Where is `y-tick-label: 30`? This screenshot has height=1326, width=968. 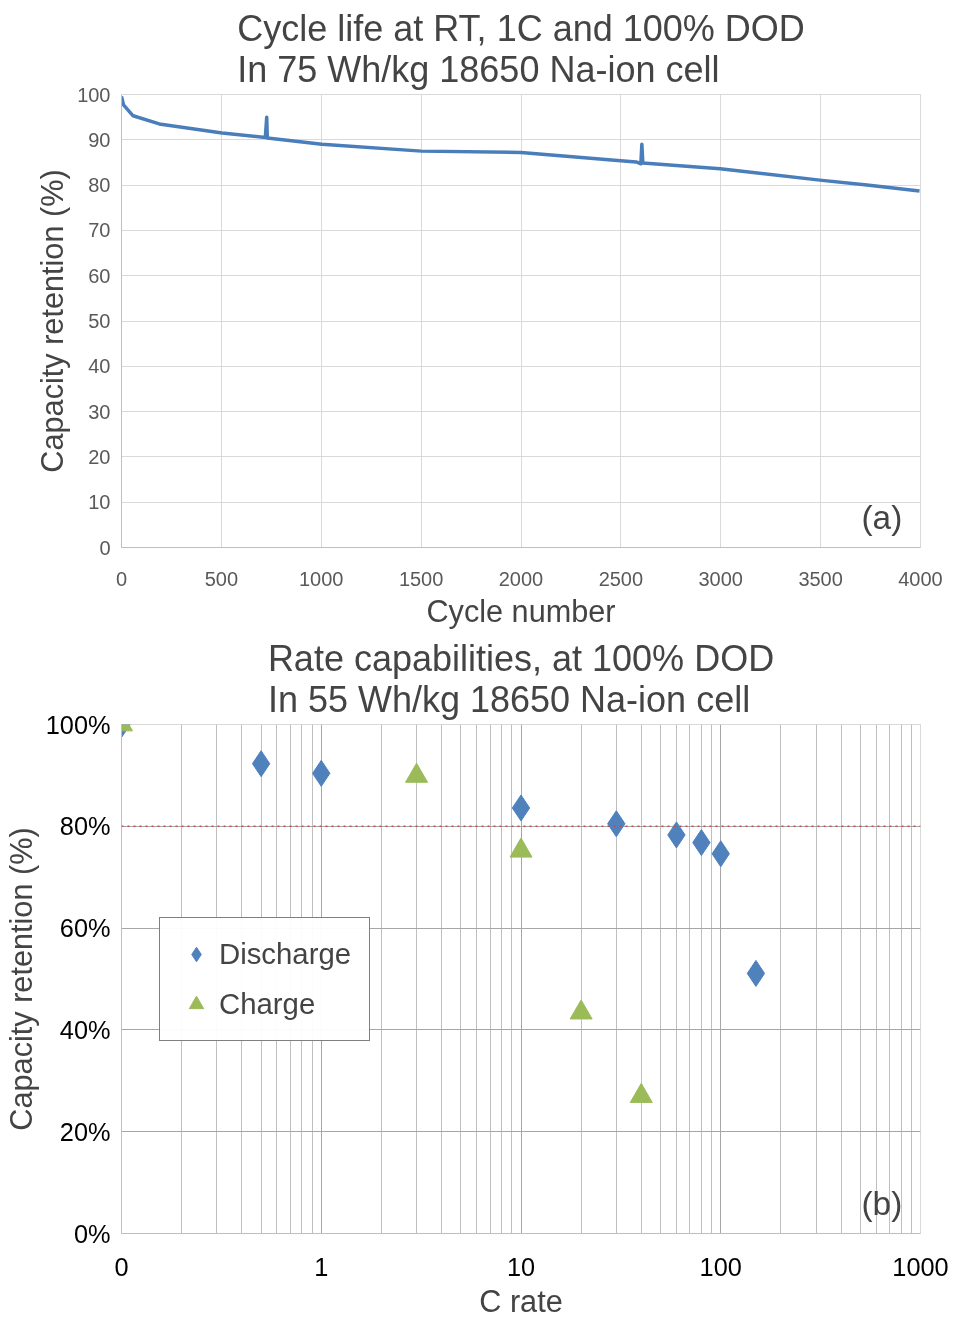 y-tick-label: 30 is located at coordinates (99, 411).